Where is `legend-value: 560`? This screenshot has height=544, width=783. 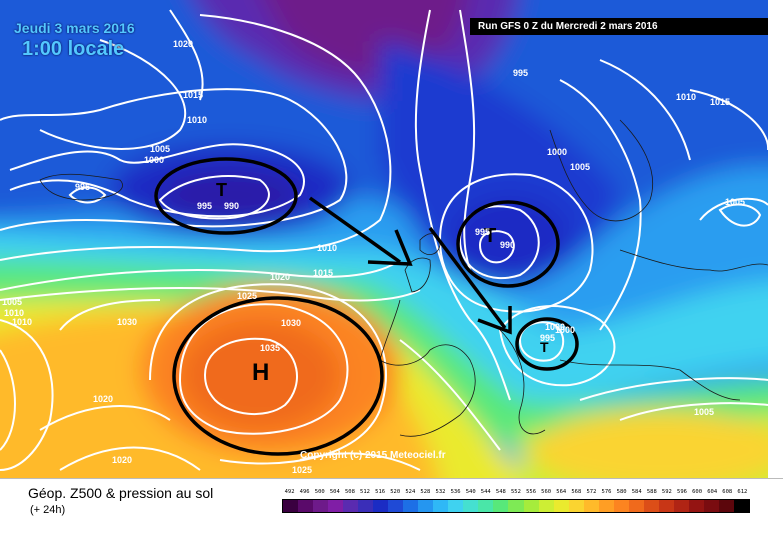
legend-value: 560 is located at coordinates (546, 492).